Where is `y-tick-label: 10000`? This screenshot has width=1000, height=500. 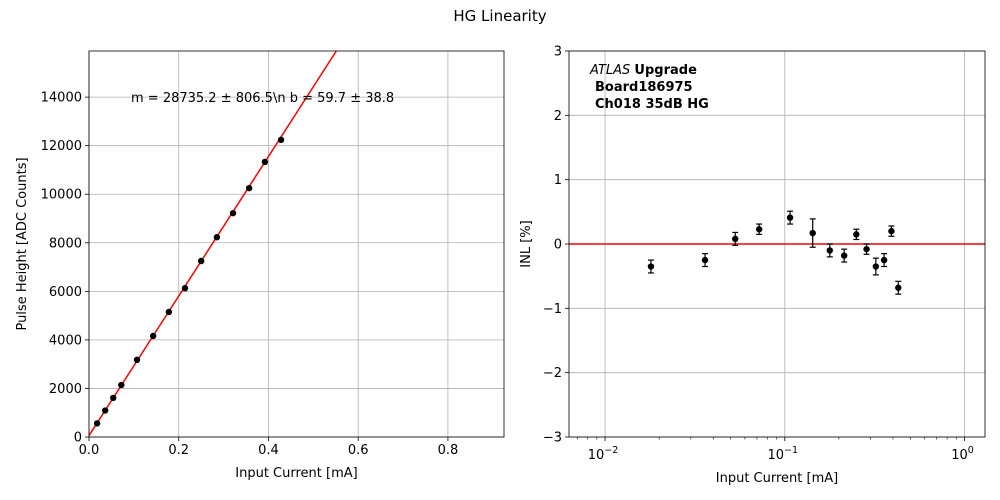
y-tick-label: 10000 is located at coordinates (61, 195).